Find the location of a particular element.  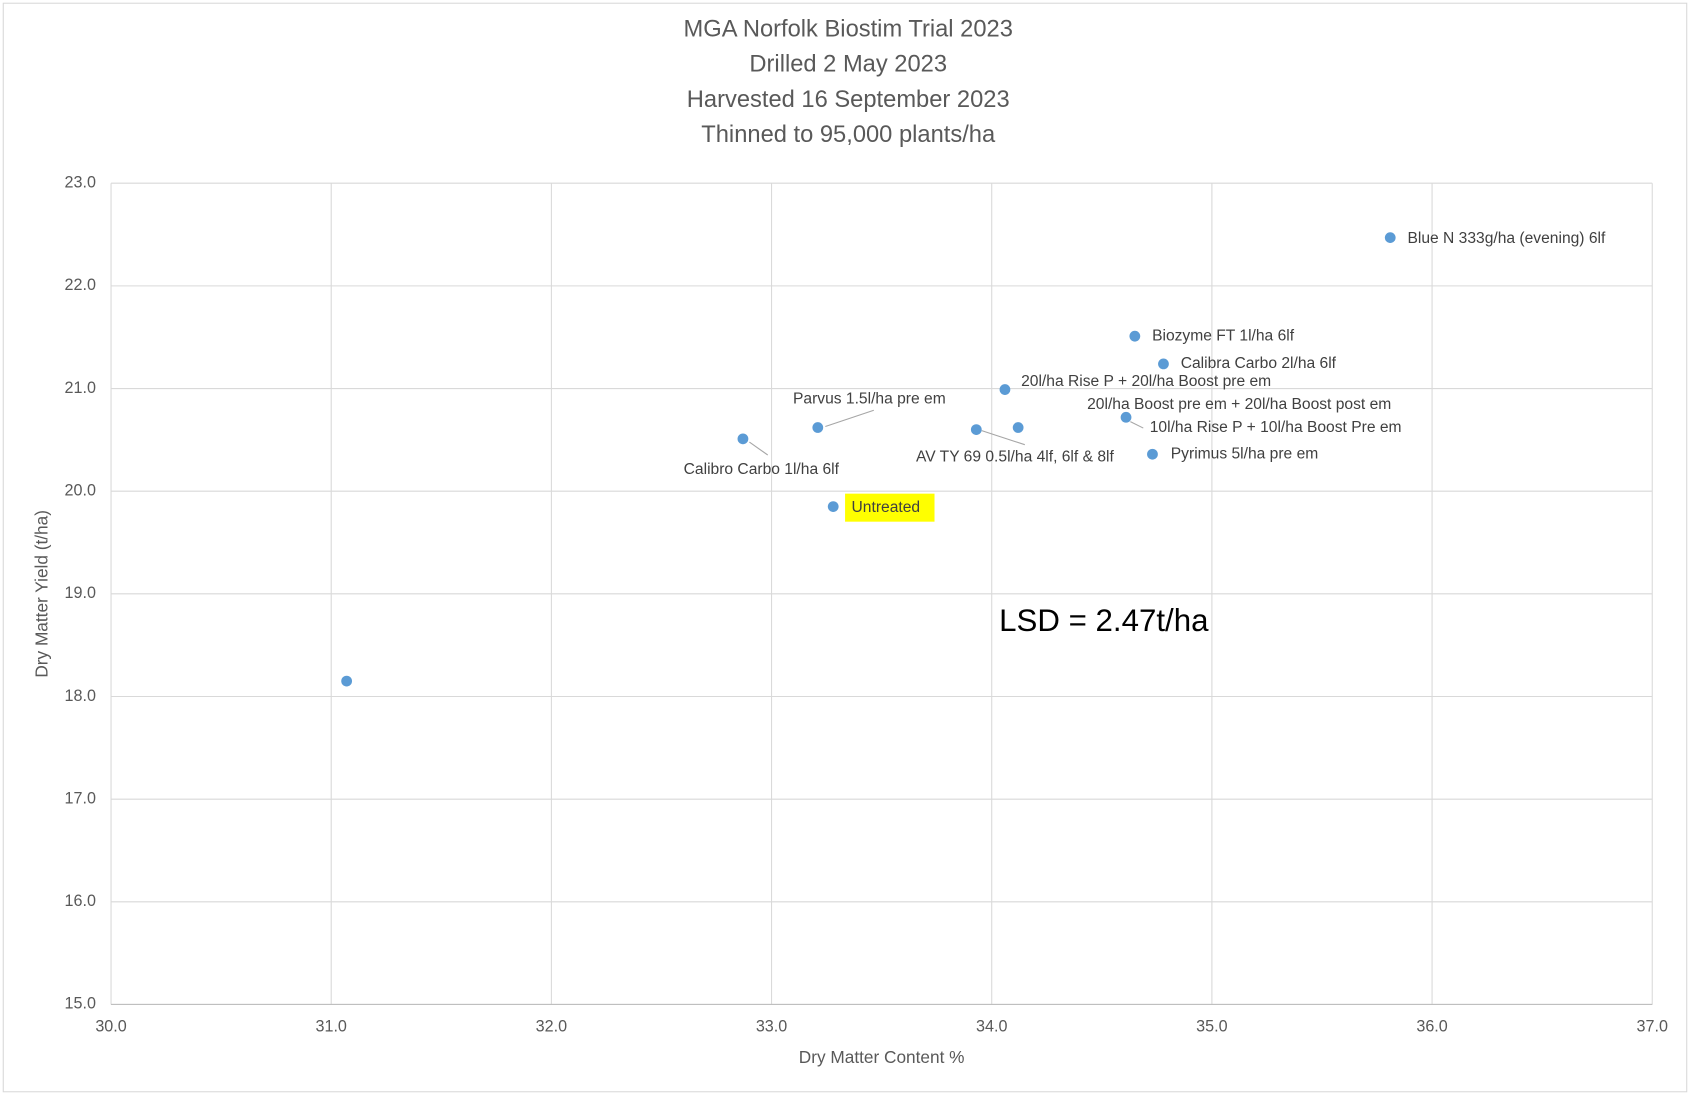

x-tick-label: 30.0 is located at coordinates (110, 1026).